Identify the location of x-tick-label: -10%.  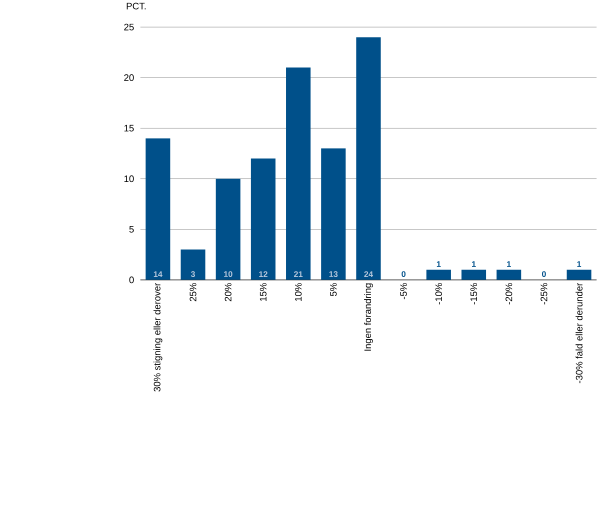
(438, 293).